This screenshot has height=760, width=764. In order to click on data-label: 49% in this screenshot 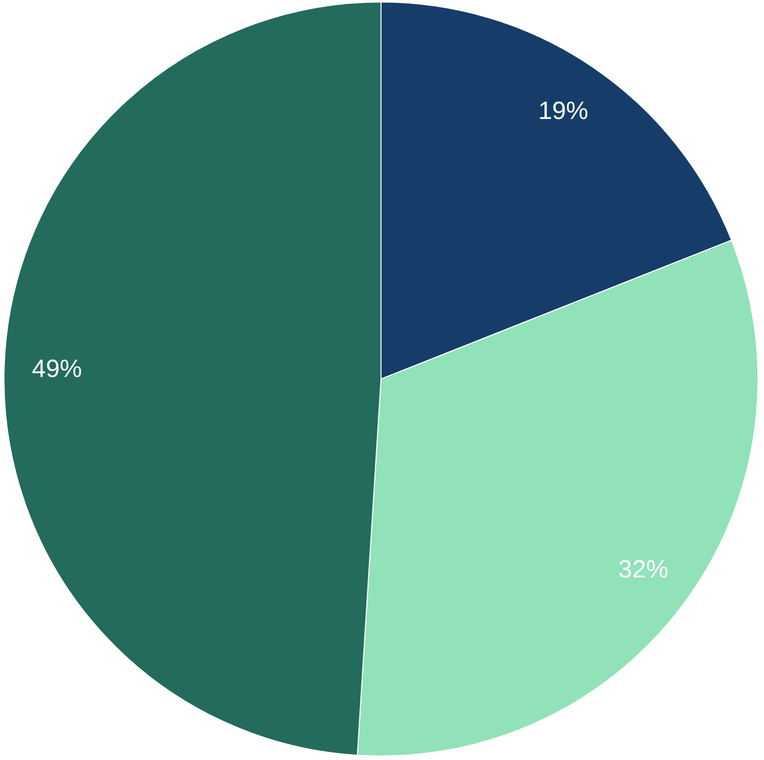, I will do `click(57, 368)`.